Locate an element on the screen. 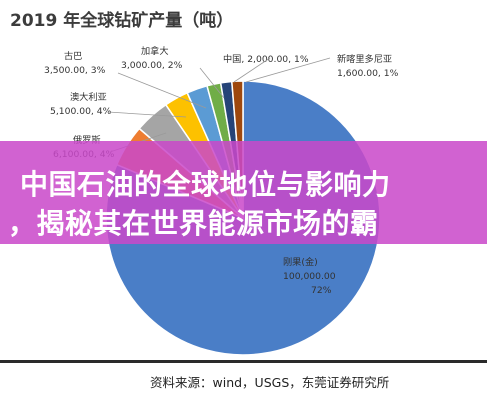  data-label-3: 古巴 3,500.00, 3% is located at coordinates (75, 63).